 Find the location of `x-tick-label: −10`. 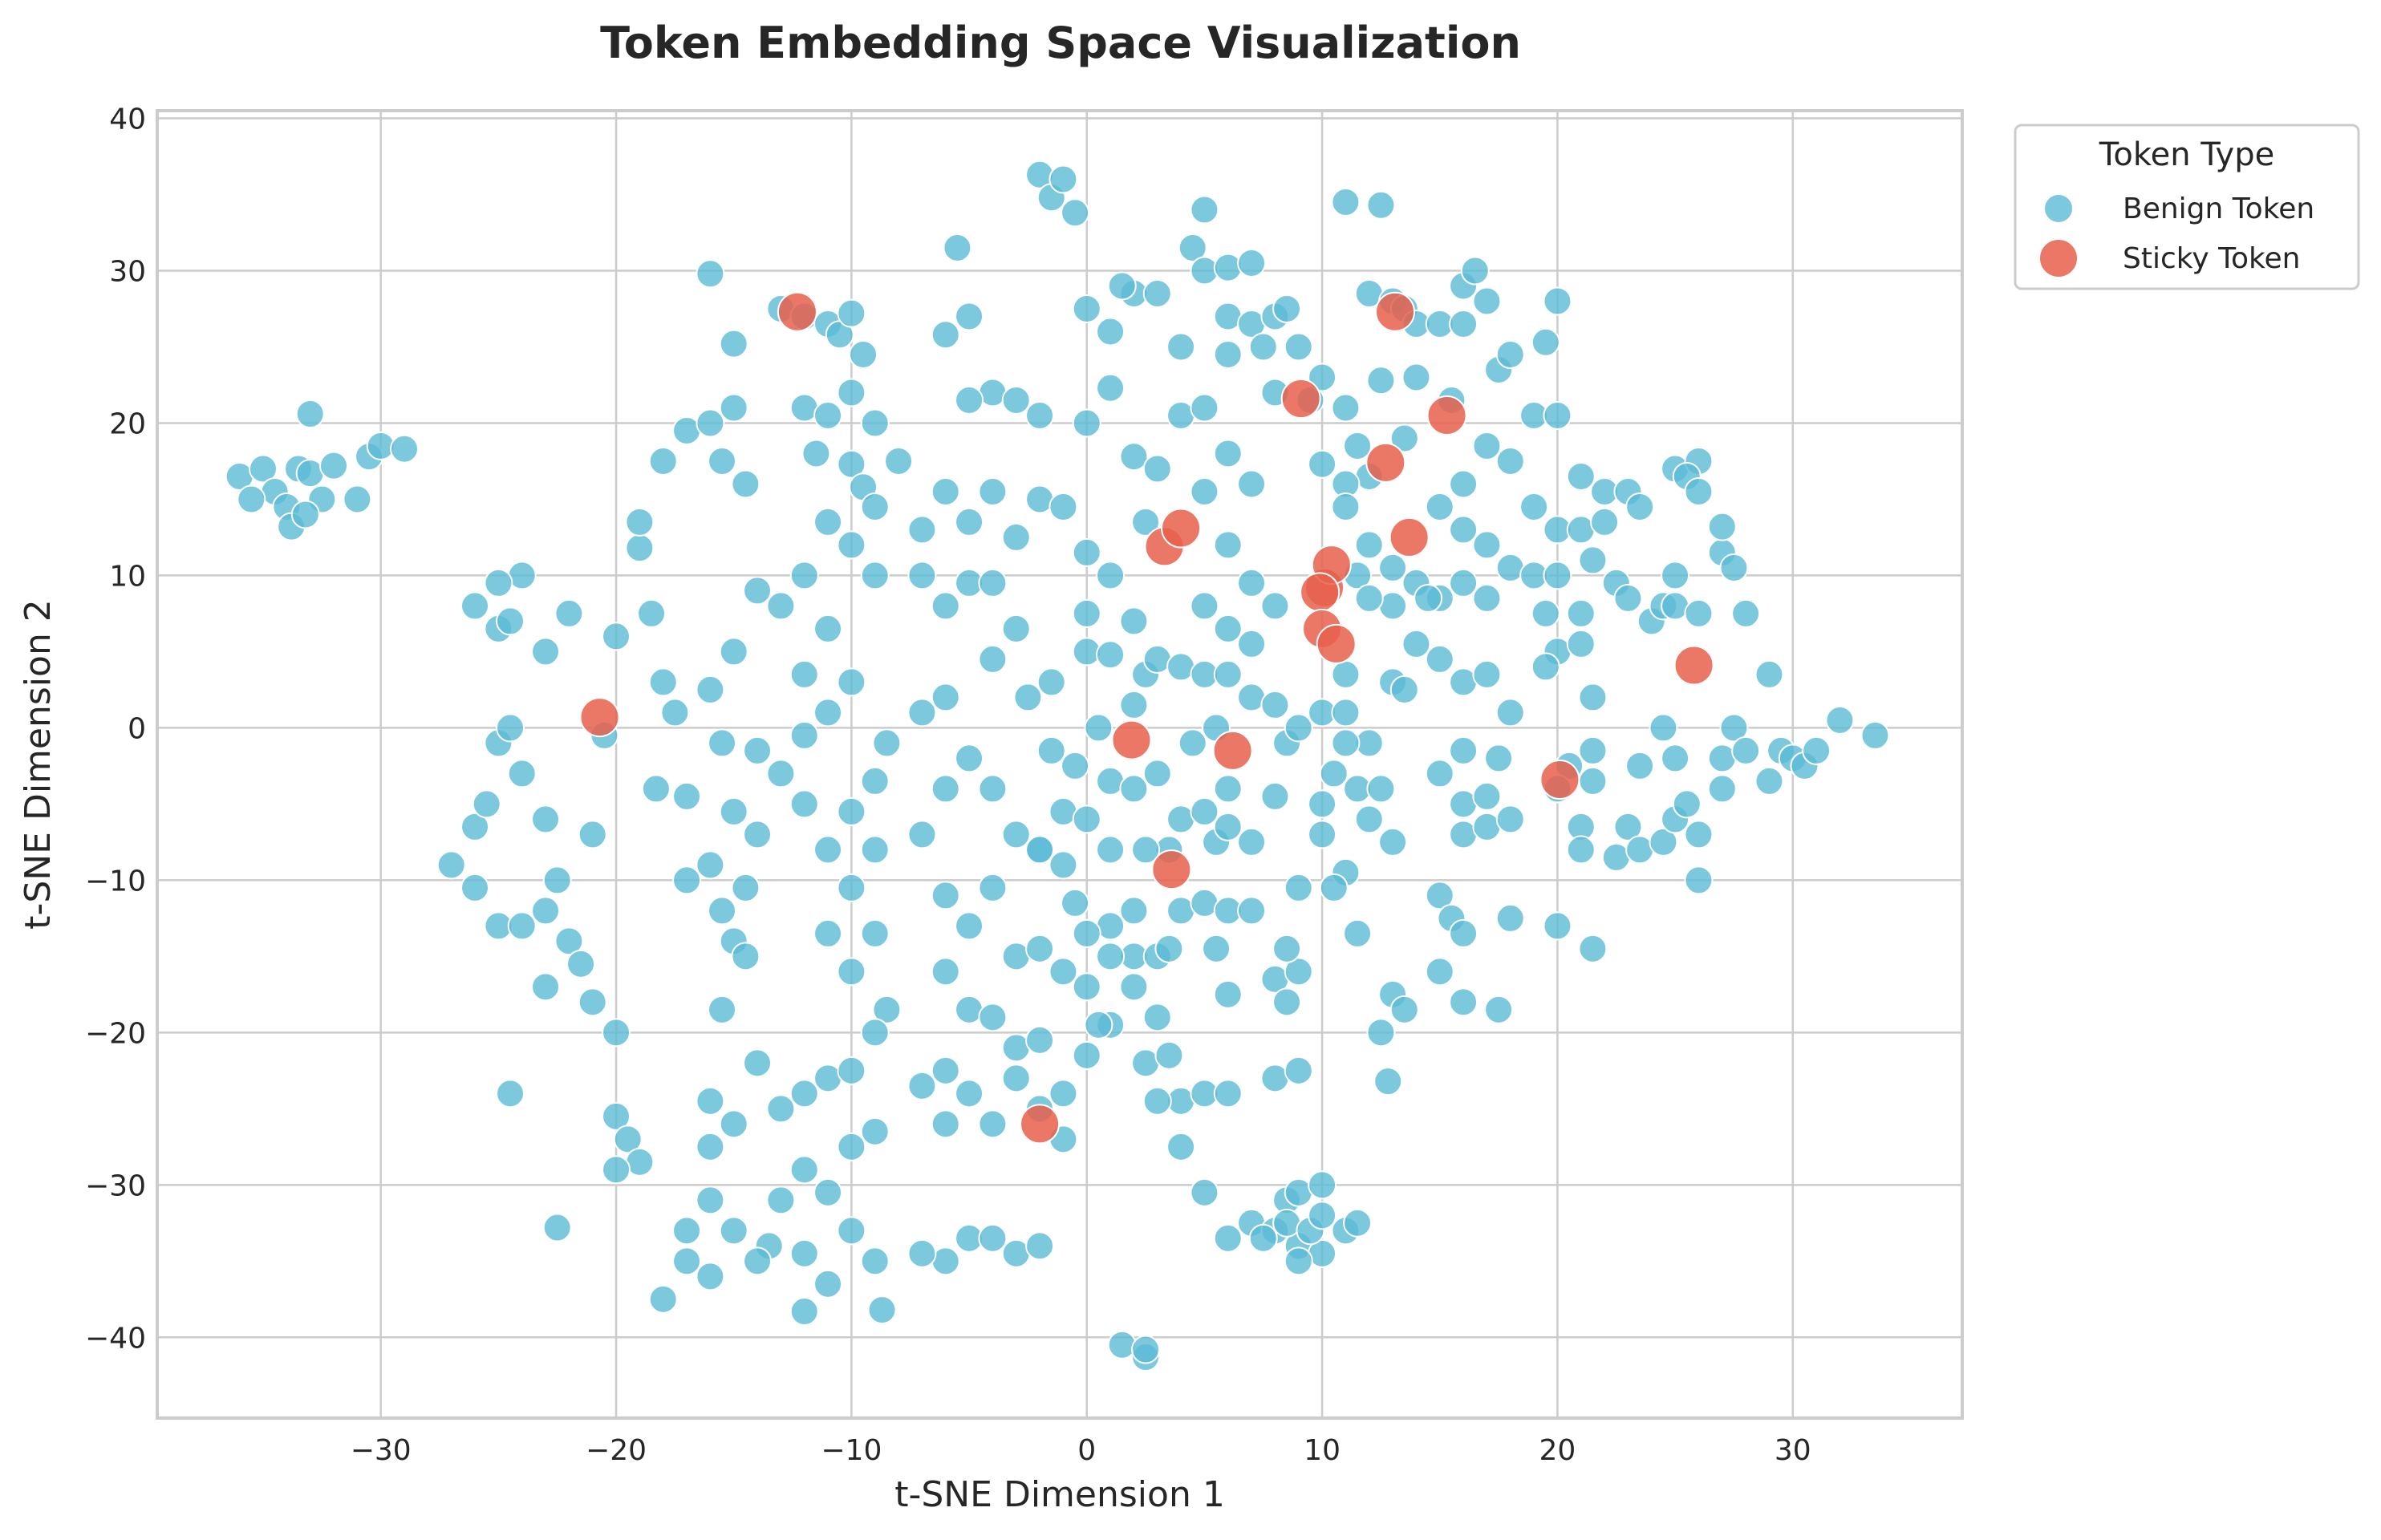

x-tick-label: −10 is located at coordinates (851, 1450).